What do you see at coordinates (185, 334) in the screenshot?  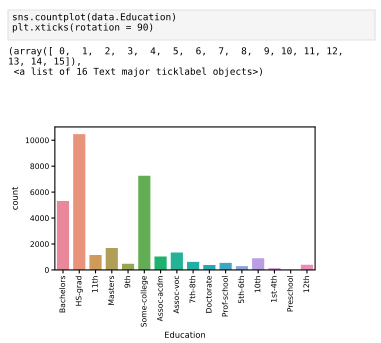 I see `x-axis-title: Education` at bounding box center [185, 334].